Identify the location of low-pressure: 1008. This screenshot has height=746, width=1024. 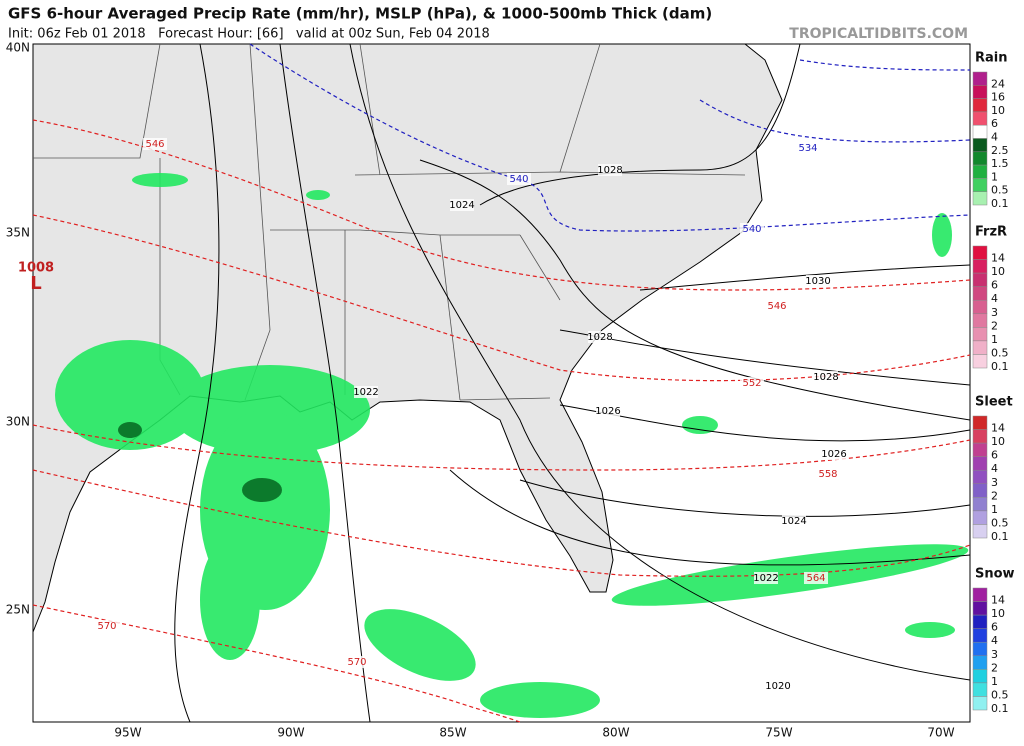
(36, 268).